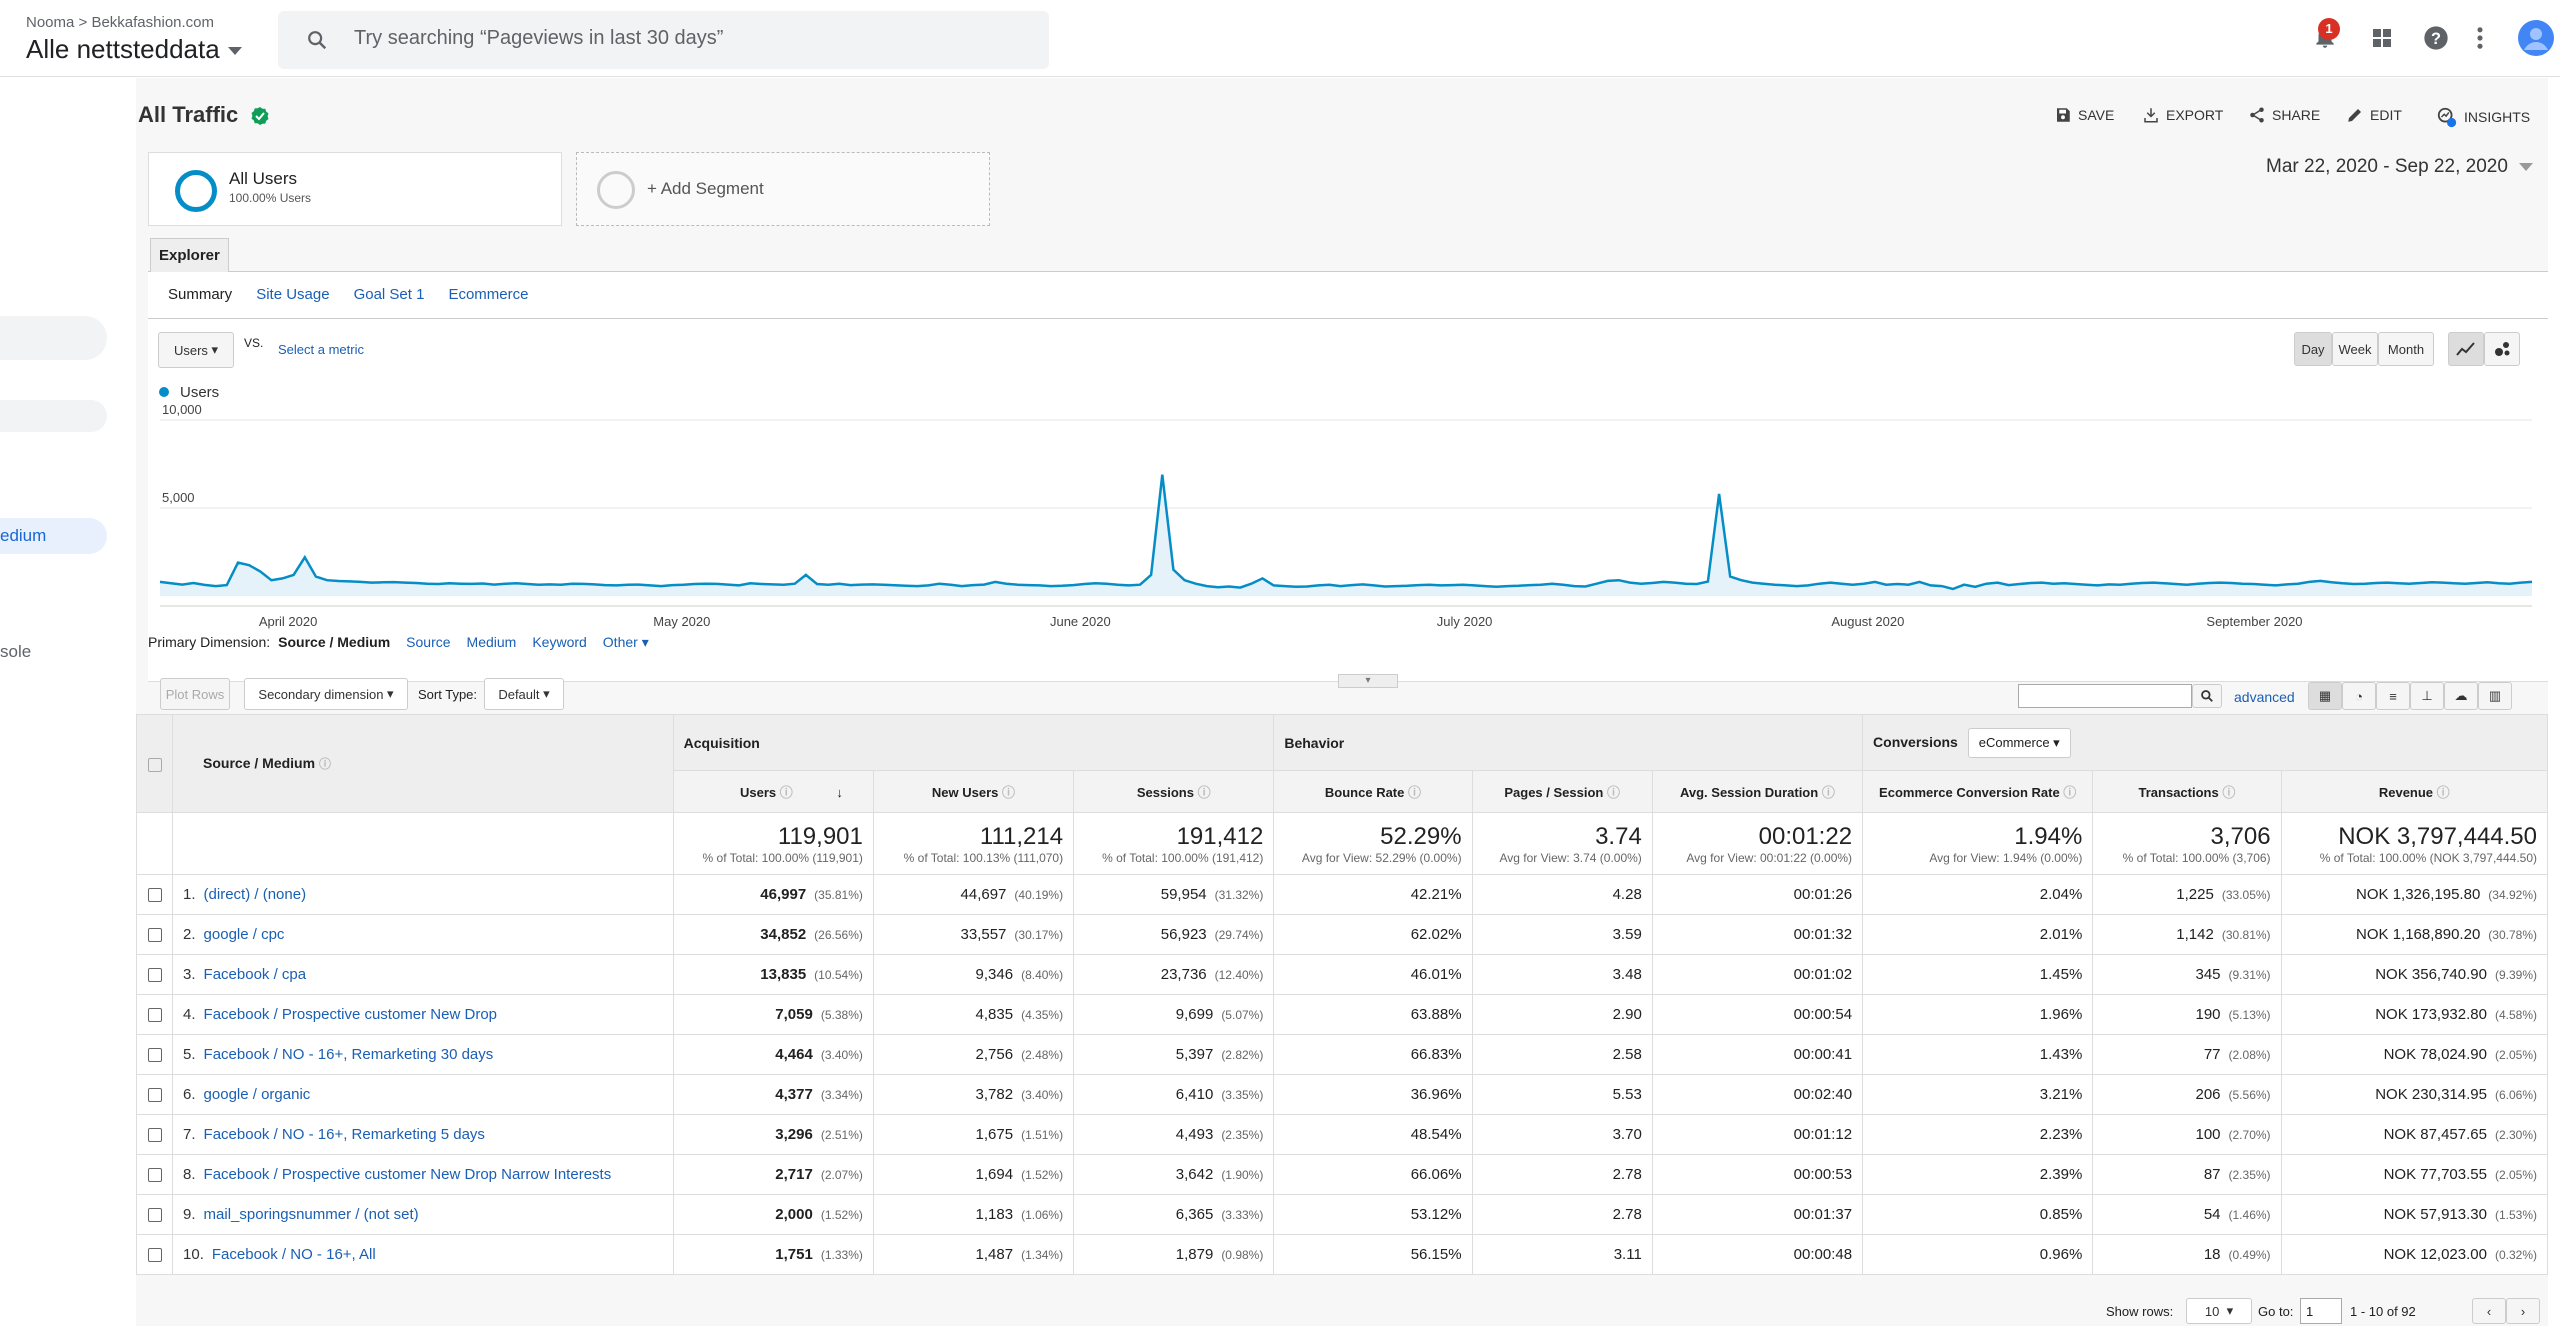 This screenshot has height=1326, width=2560. Describe the element at coordinates (1562, 791) in the screenshot. I see `col-pages-session: Pages / Session ⓘ` at that location.